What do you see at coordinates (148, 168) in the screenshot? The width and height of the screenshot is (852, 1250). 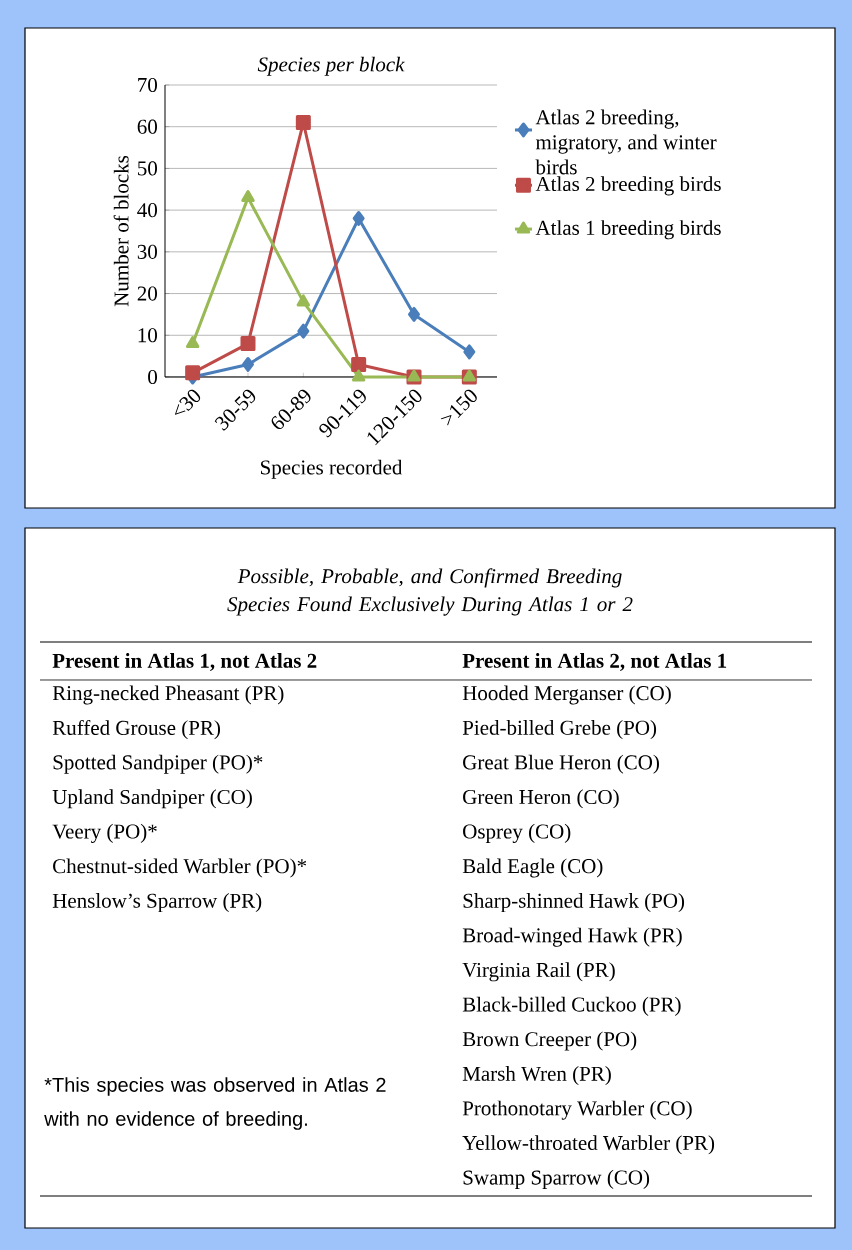 I see `y-tick-label: 50` at bounding box center [148, 168].